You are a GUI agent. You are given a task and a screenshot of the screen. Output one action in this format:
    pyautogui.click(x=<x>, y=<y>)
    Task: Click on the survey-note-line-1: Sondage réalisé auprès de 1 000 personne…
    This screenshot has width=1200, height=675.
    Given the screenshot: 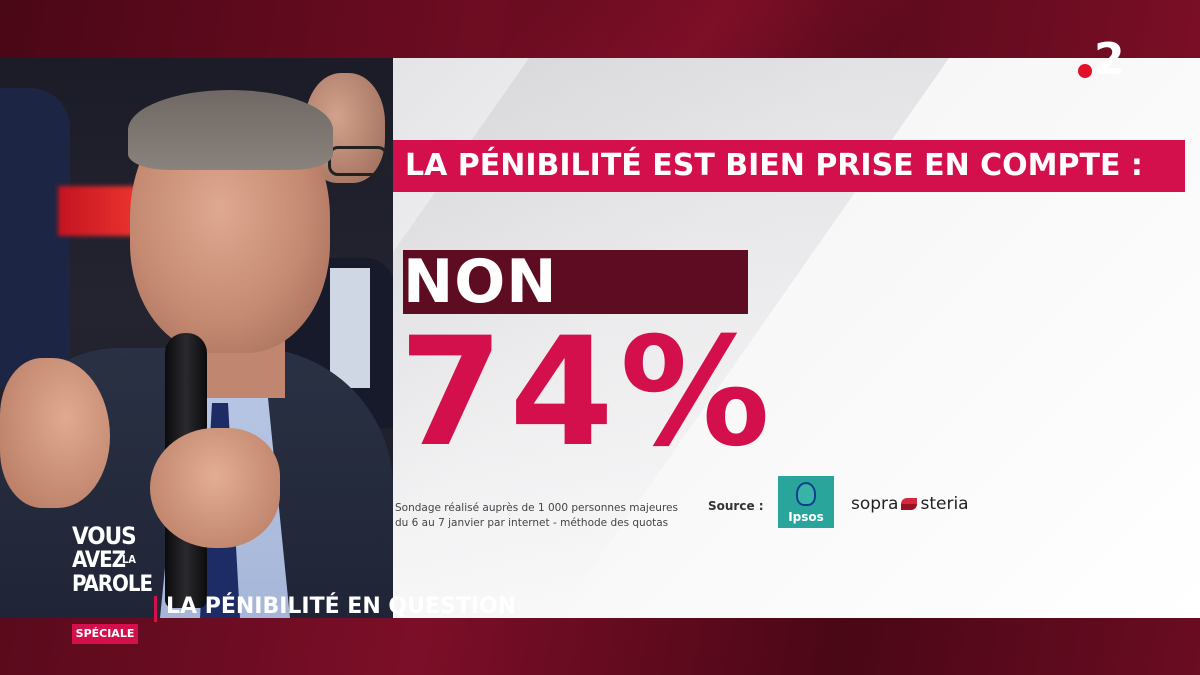 What is the action you would take?
    pyautogui.click(x=536, y=508)
    